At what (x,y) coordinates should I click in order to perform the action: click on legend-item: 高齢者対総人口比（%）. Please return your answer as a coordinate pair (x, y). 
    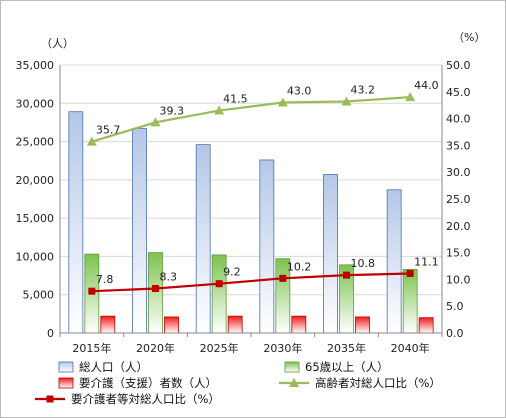
    Looking at the image, I should click on (360, 383).